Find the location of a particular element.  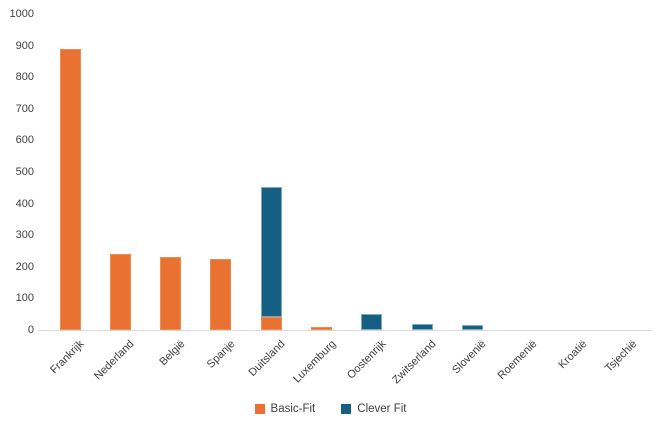

y-axis-label: 900 is located at coordinates (24, 45).